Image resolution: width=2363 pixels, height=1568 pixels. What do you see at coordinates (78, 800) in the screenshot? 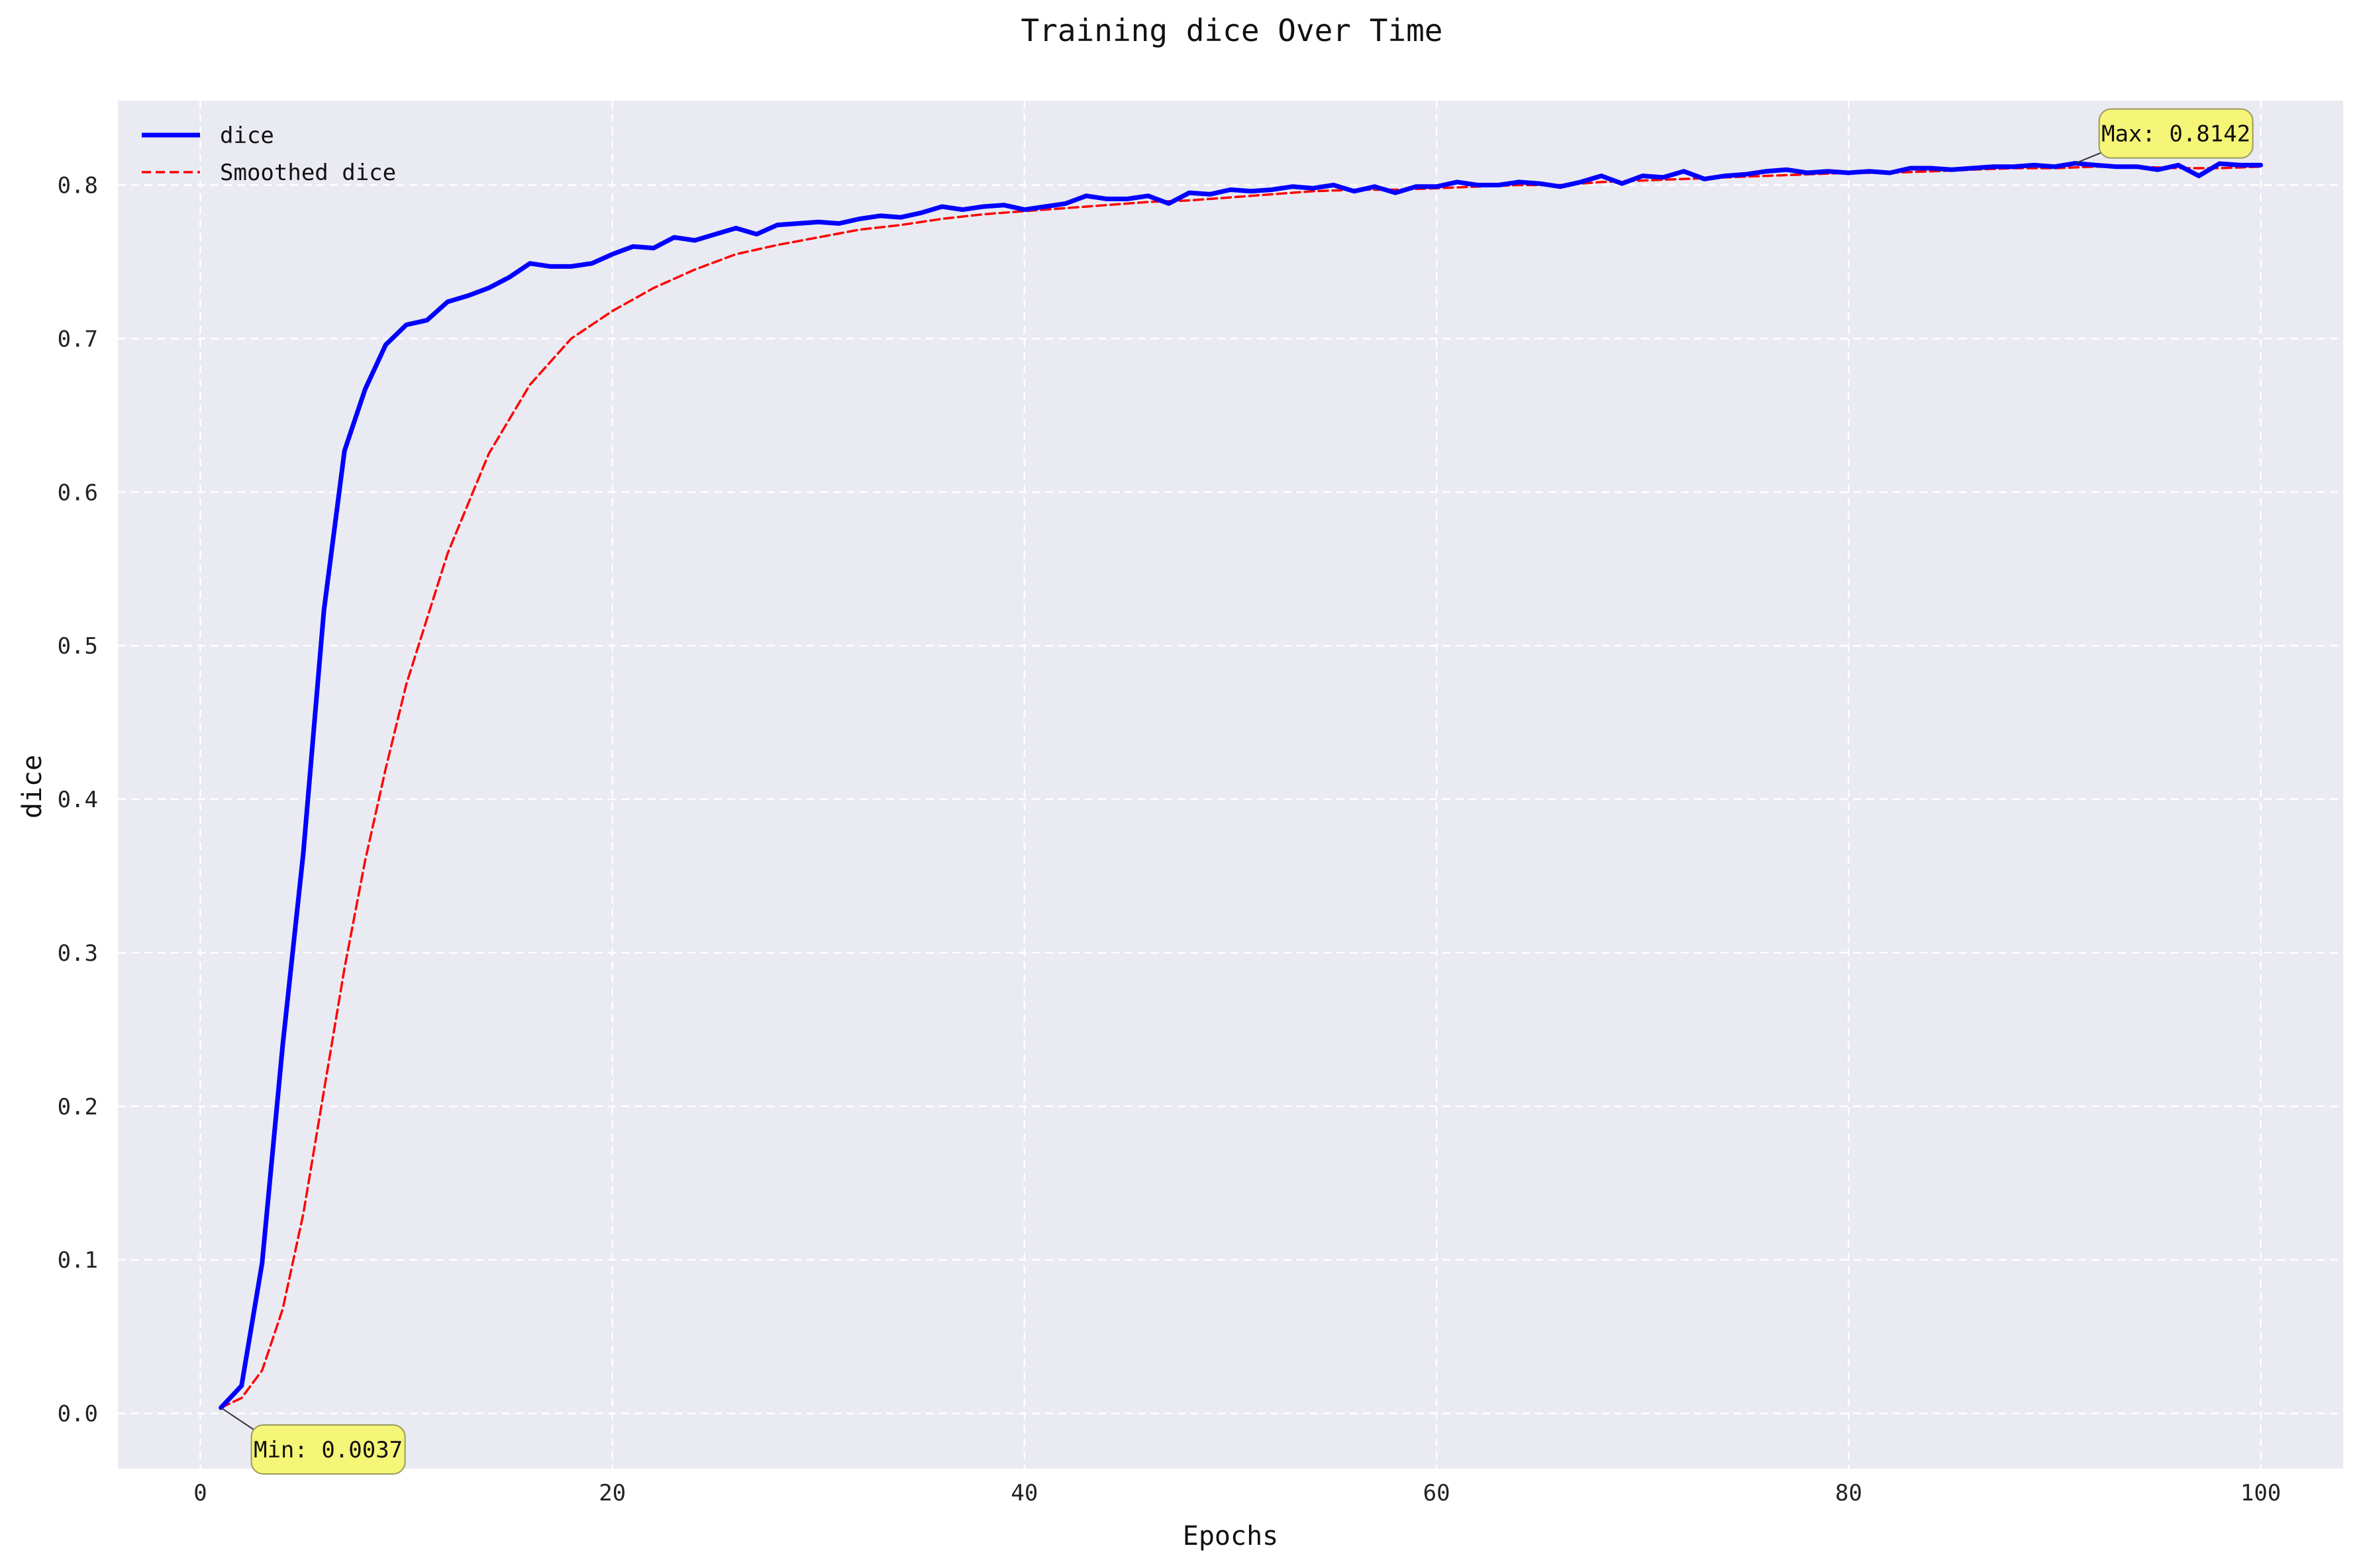
I see `y-tick-label: 0.4` at bounding box center [78, 800].